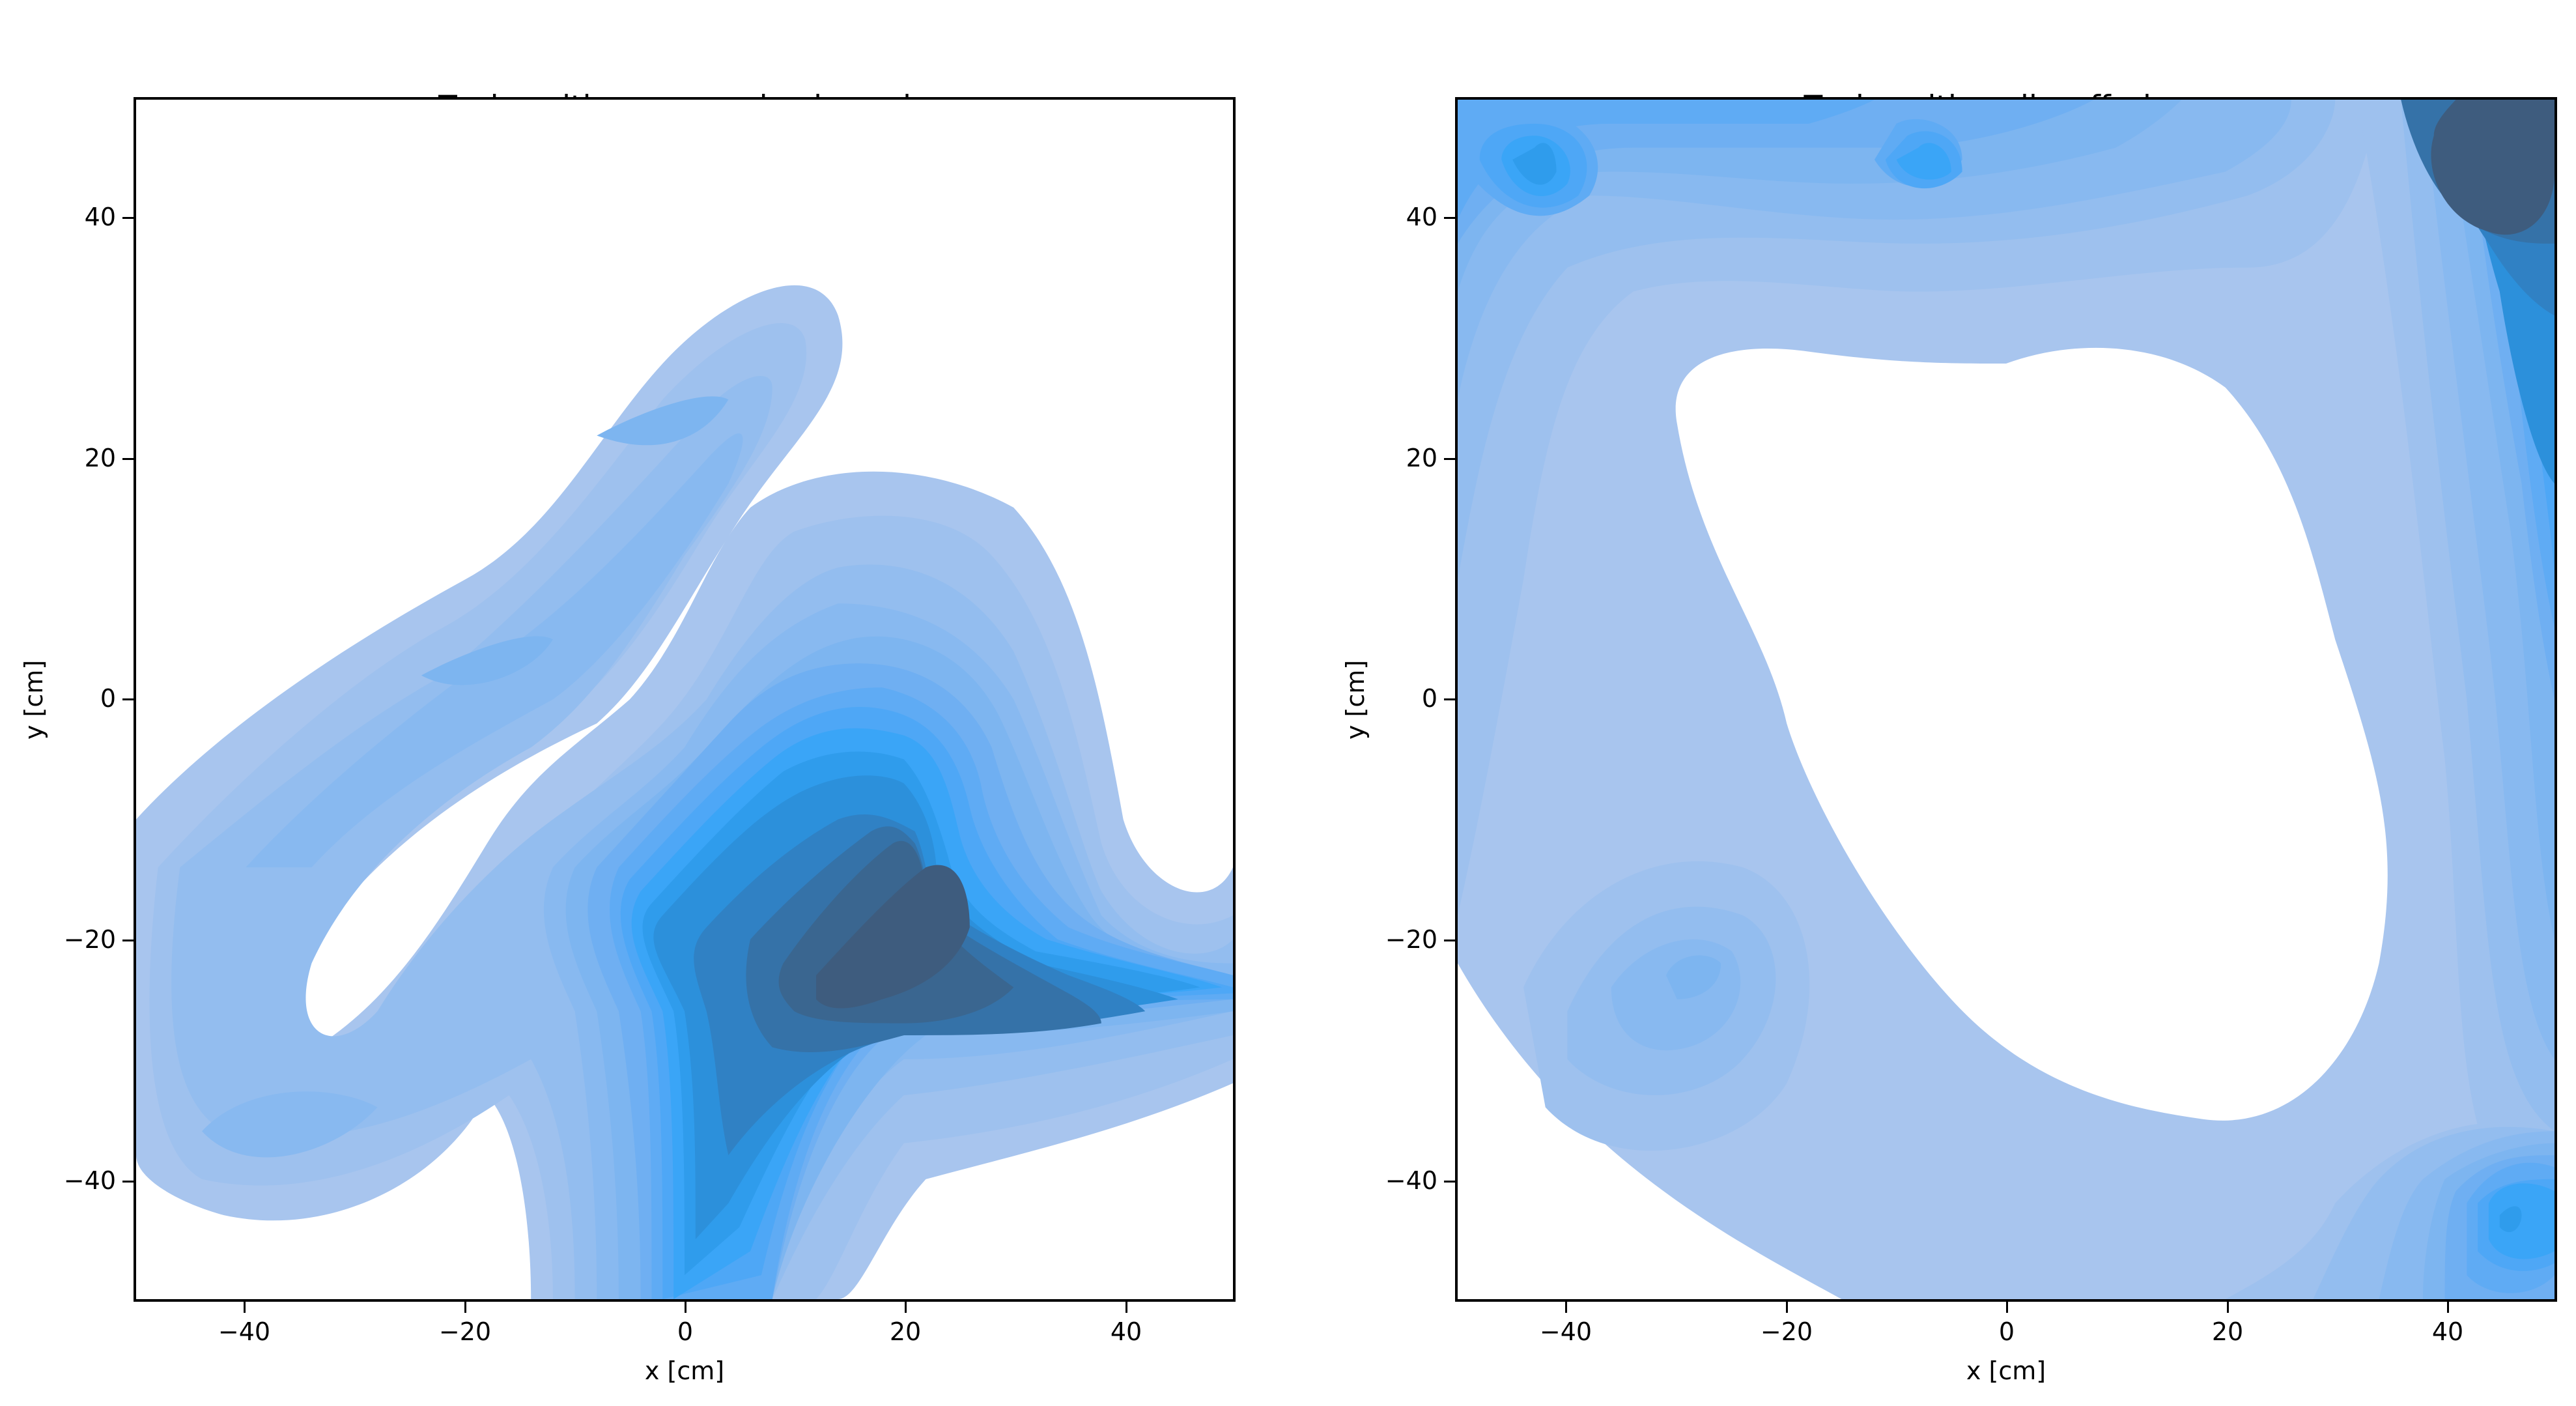 The height and width of the screenshot is (1406, 2576). Describe the element at coordinates (34, 699) in the screenshot. I see `left-y-axis-label: y [cm]` at that location.